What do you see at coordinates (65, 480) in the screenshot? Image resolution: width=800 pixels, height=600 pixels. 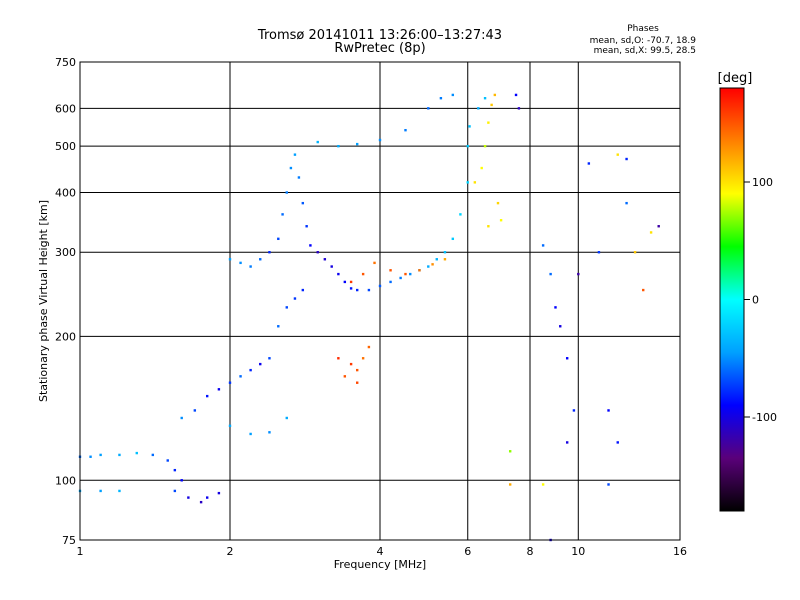 I see `y-tick-label: 100` at bounding box center [65, 480].